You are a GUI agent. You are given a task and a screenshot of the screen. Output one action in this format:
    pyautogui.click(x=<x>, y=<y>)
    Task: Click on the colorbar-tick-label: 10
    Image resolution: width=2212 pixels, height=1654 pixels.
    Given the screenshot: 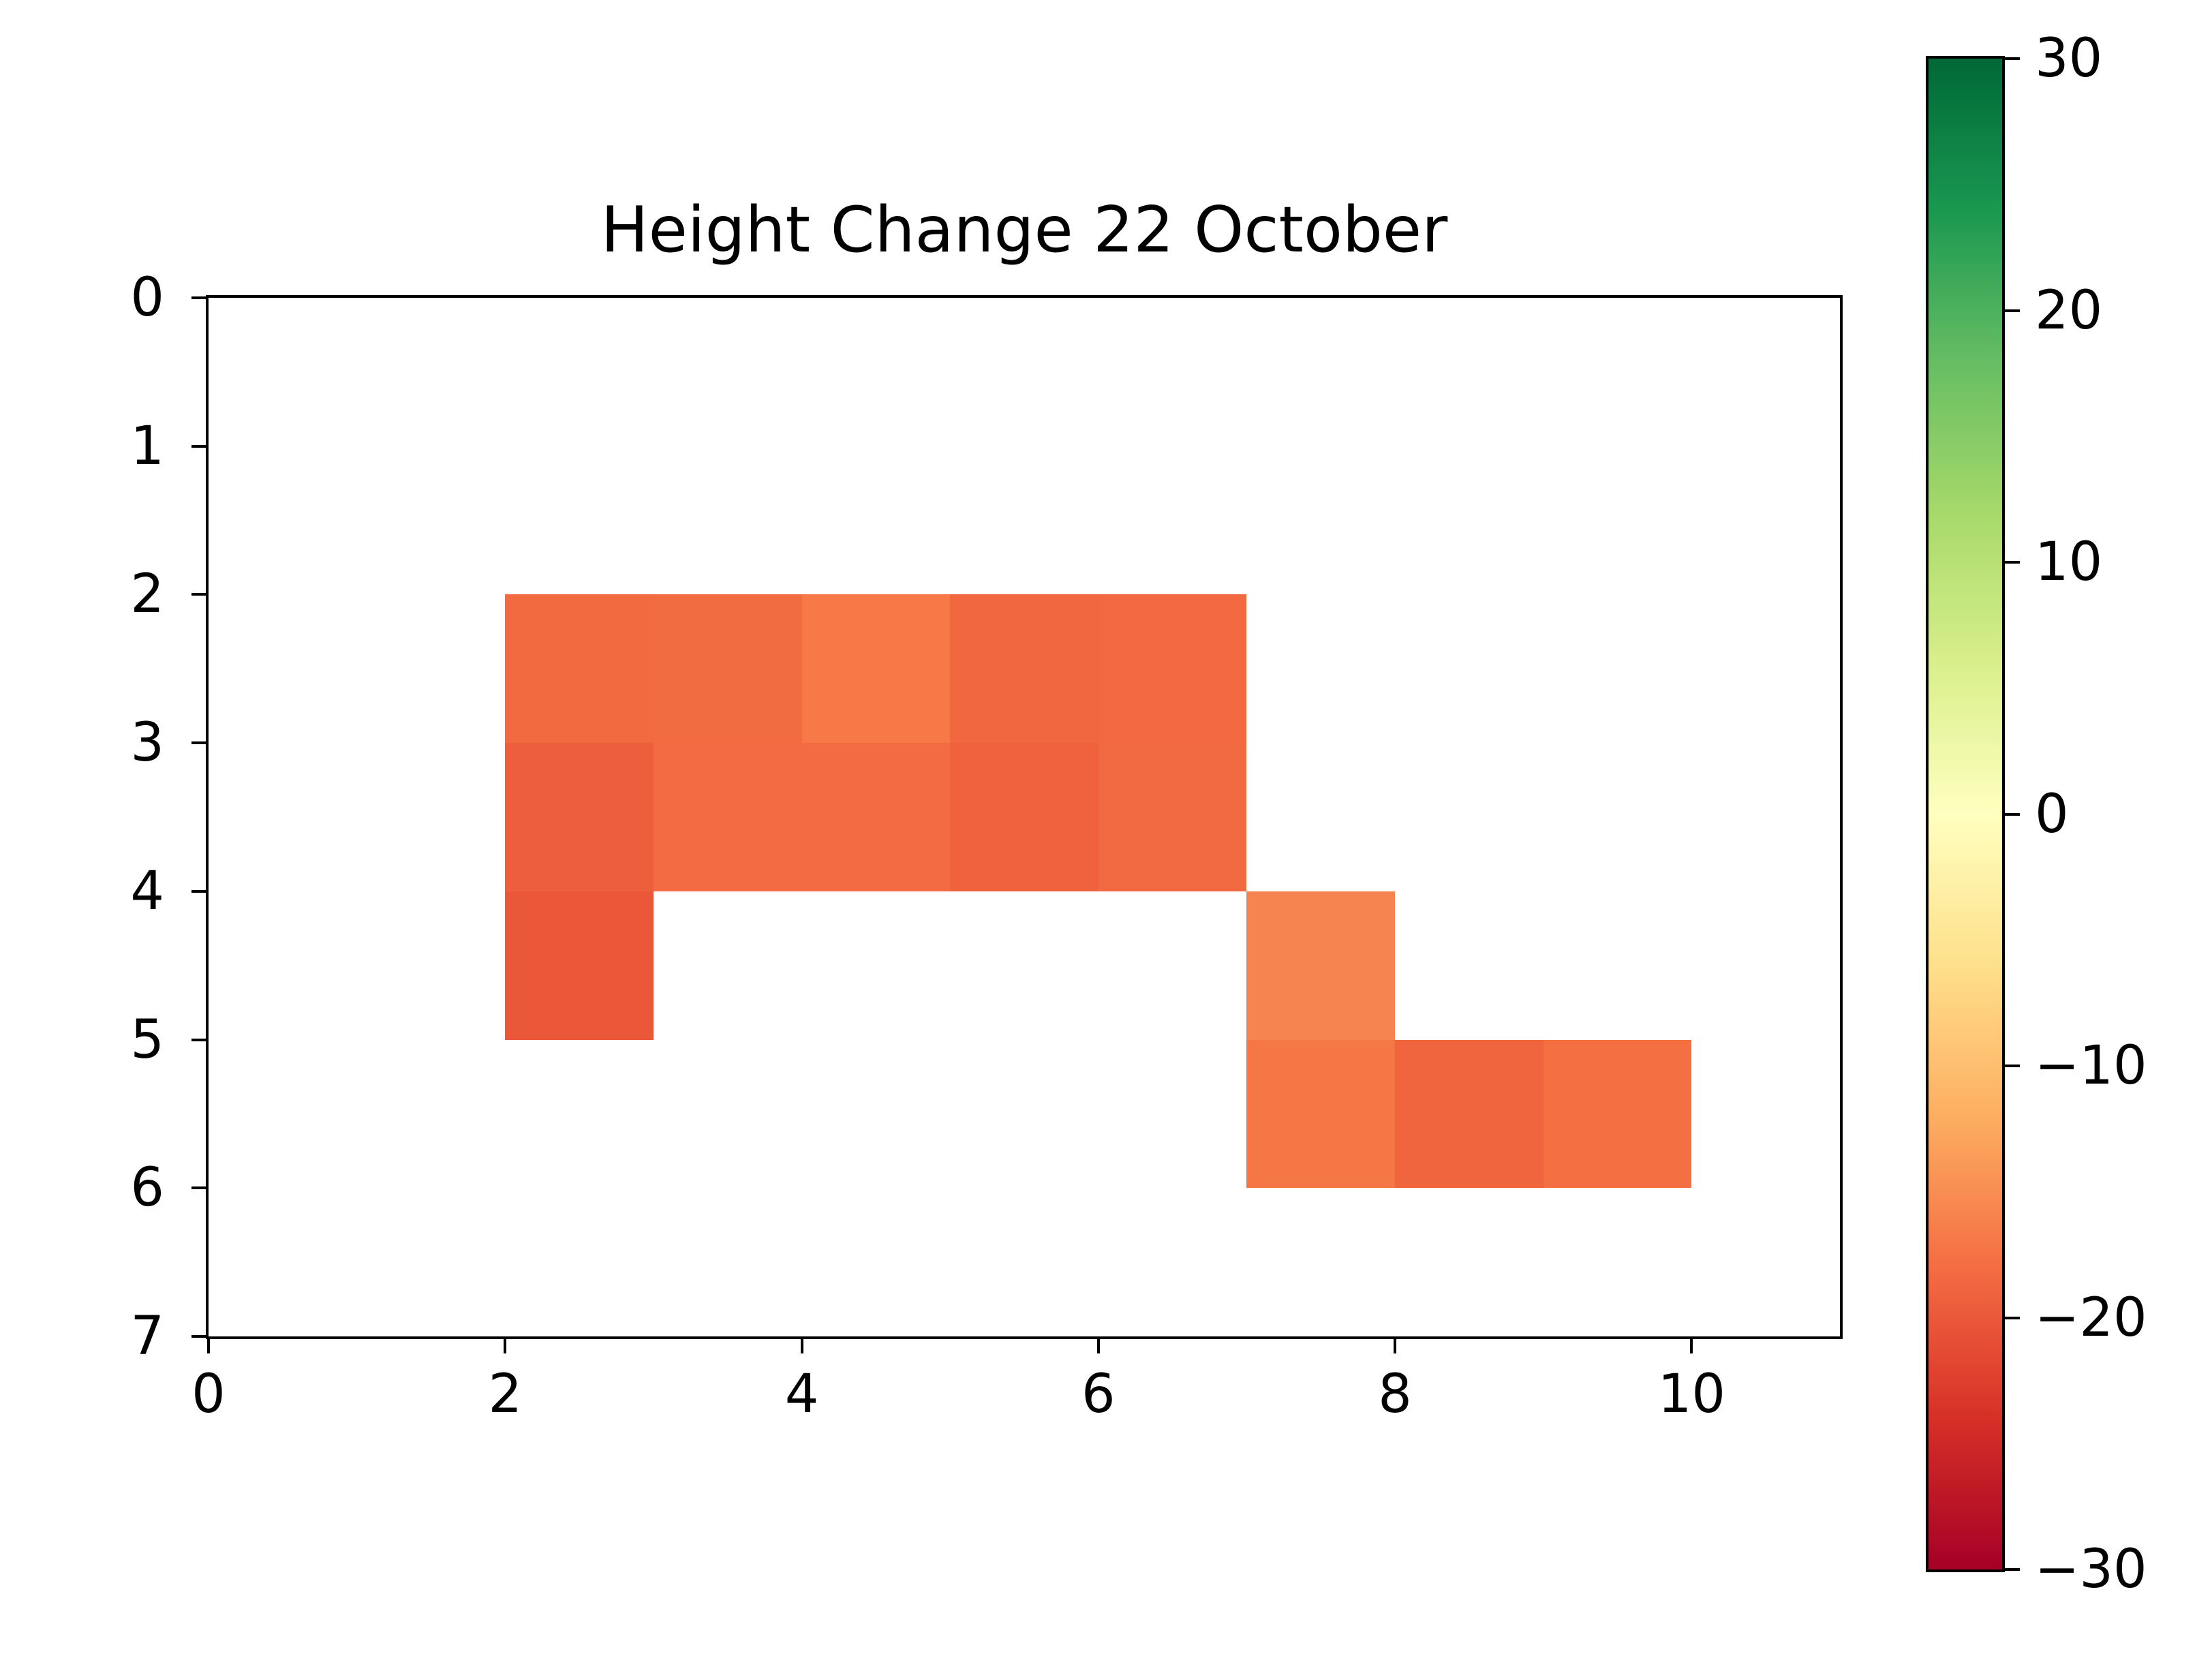 What is the action you would take?
    pyautogui.click(x=2069, y=562)
    